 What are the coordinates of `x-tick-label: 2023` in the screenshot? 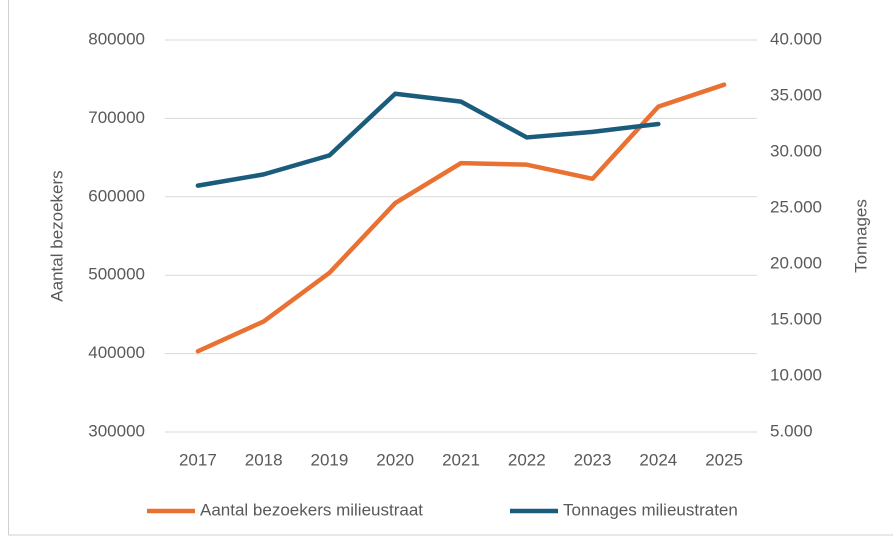 It's located at (593, 459).